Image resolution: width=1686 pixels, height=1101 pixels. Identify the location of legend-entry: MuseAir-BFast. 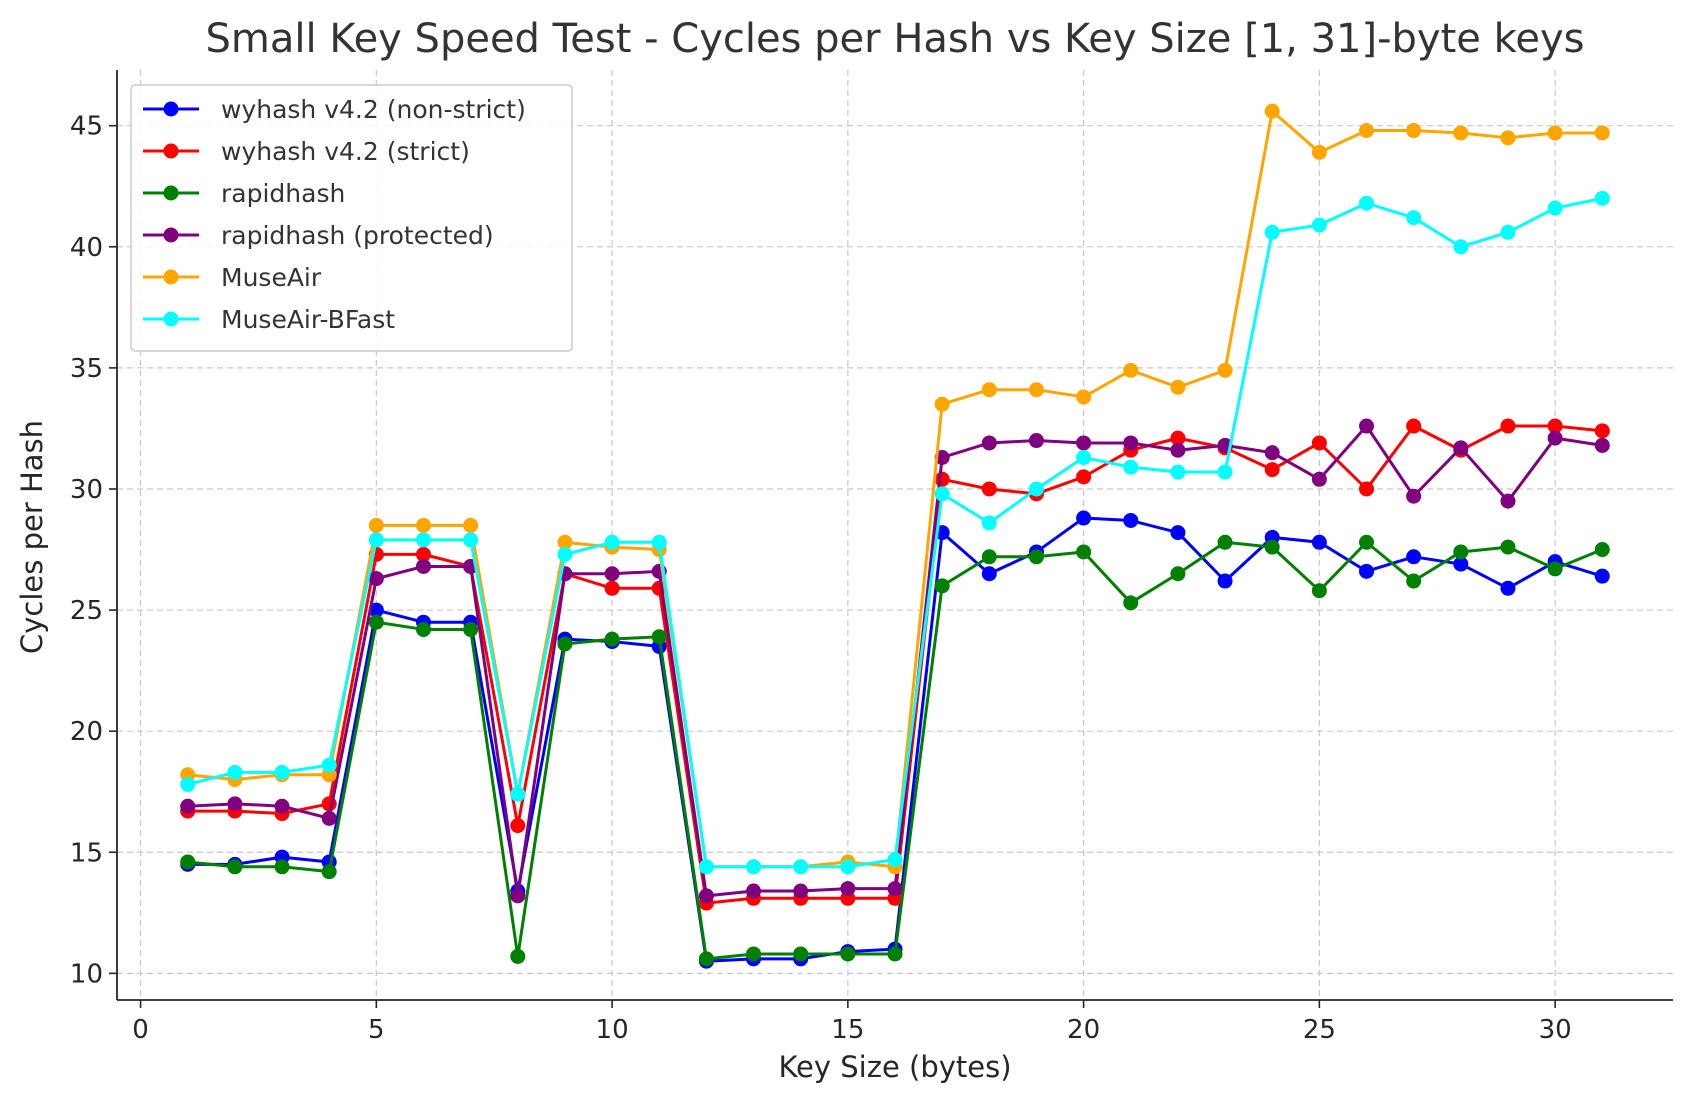
(269, 319).